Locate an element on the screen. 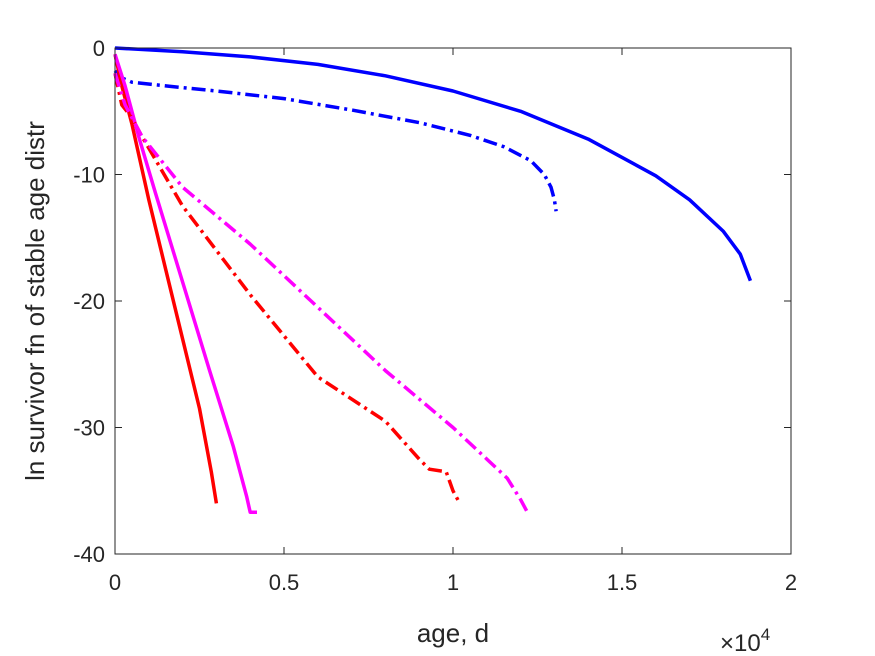 This screenshot has height=656, width=875. x-axis-label: age, d is located at coordinates (453, 633).